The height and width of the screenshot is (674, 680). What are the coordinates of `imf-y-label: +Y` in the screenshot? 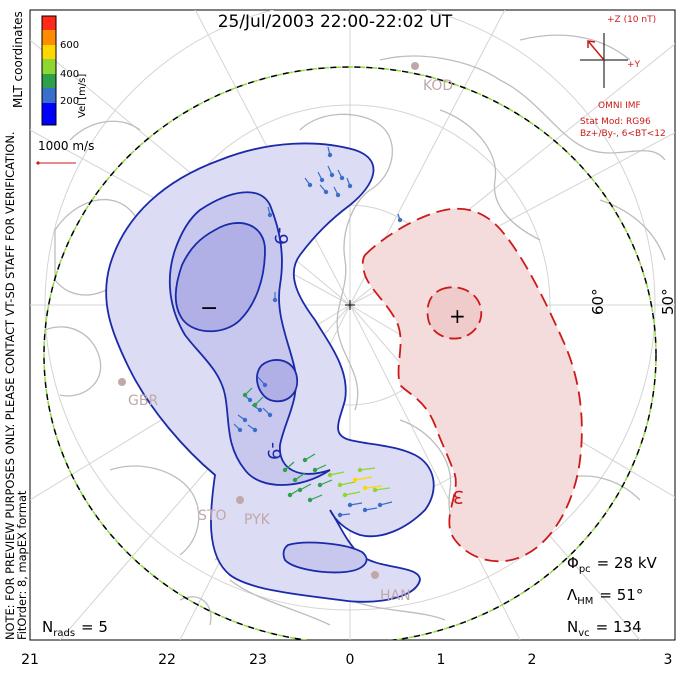 It's located at (634, 65).